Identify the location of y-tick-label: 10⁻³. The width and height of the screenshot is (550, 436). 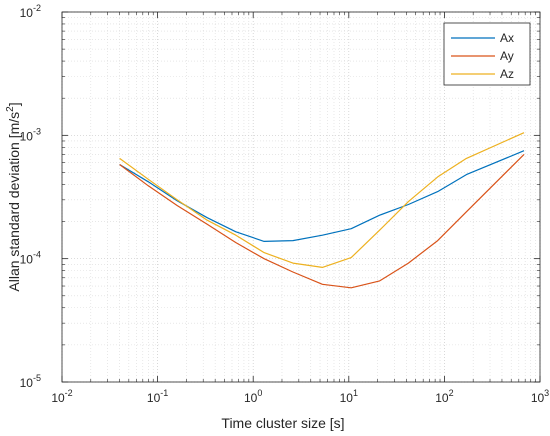
(30, 134).